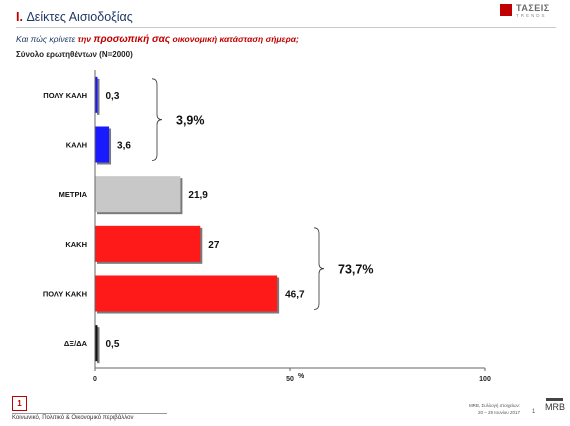  I want to click on value-label: 0,3, so click(113, 96).